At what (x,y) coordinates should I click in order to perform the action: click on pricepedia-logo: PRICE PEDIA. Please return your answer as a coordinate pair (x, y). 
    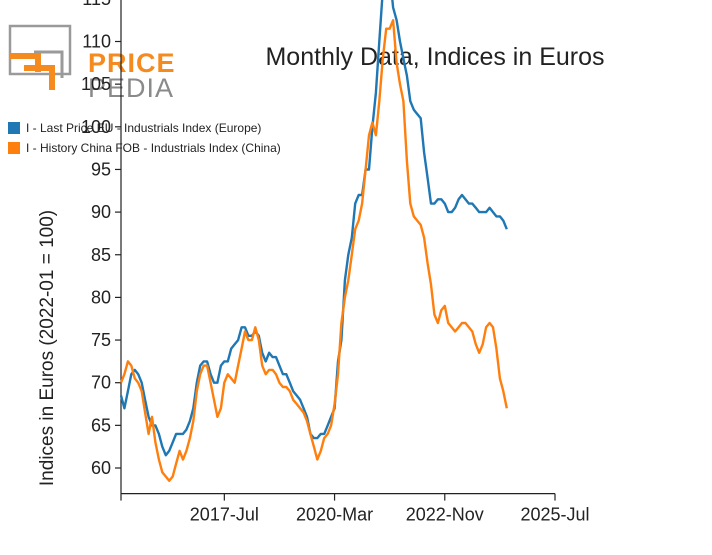
    Looking at the image, I should click on (91, 63).